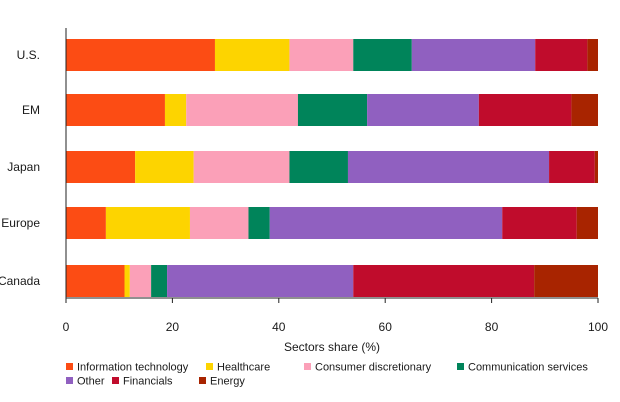 This screenshot has height=402, width=620. I want to click on y-tick-label-u-s: U.S., so click(28, 55).